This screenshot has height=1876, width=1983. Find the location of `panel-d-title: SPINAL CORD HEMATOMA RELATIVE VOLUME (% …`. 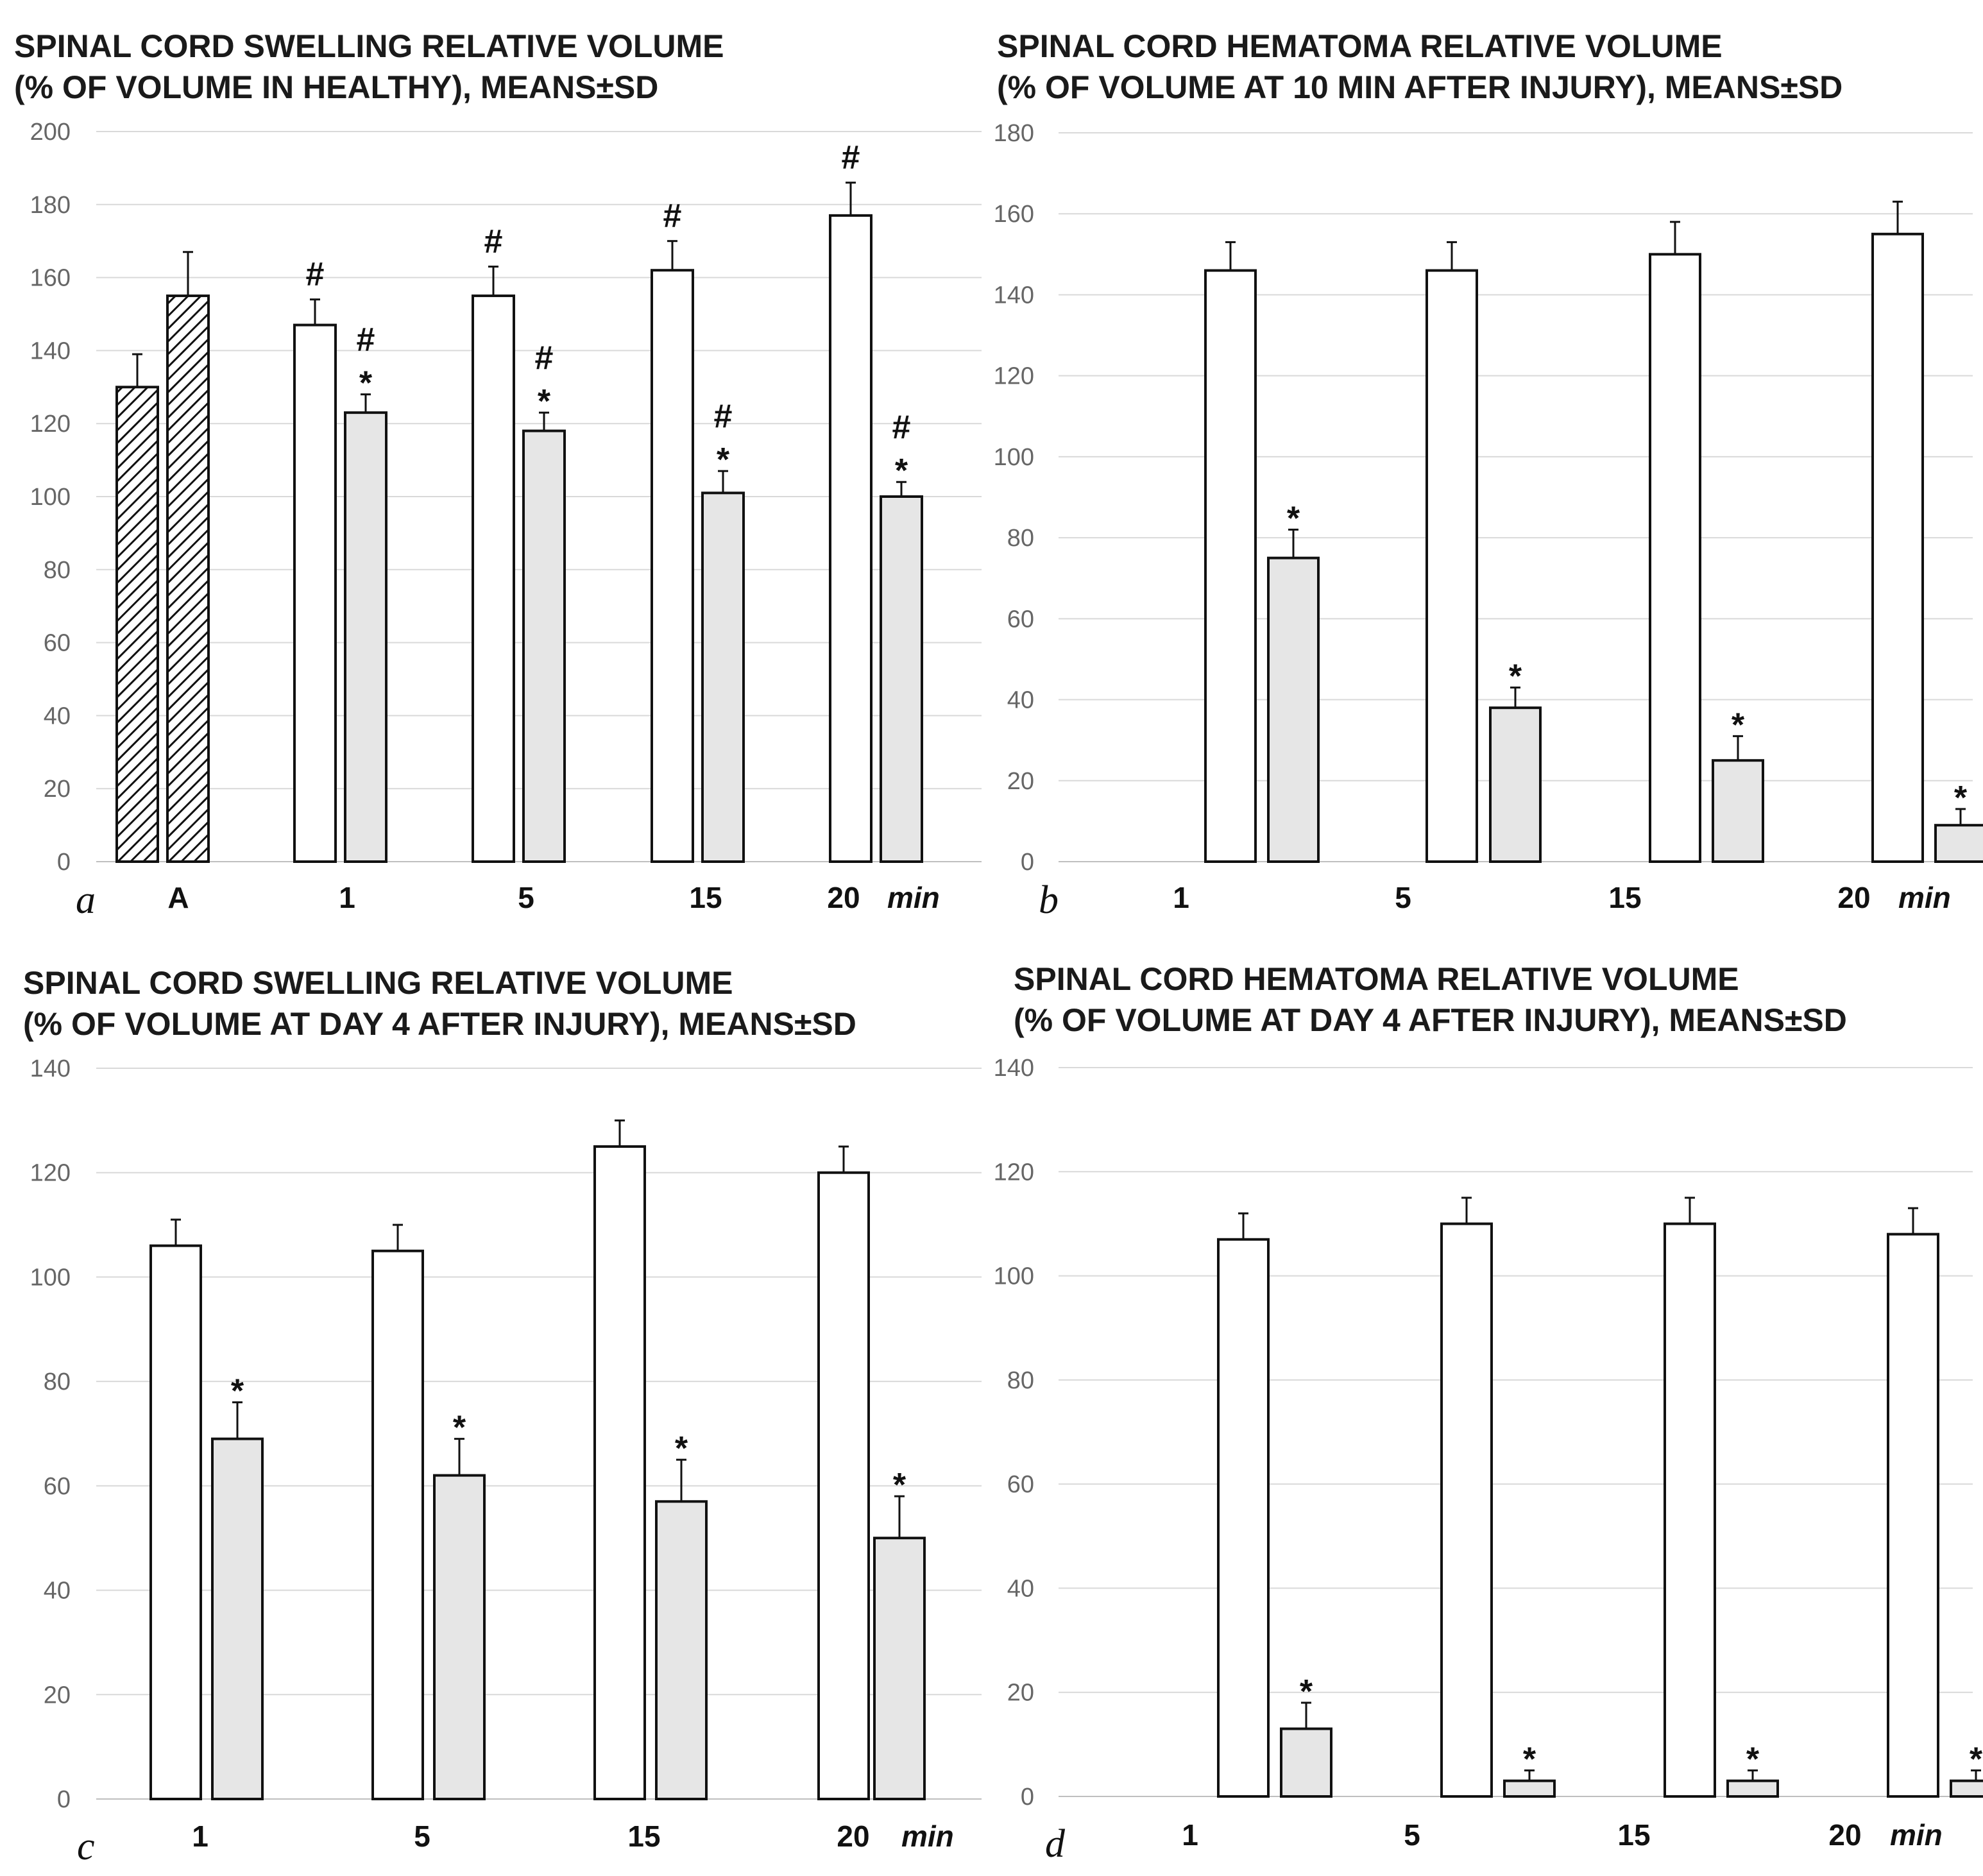

panel-d-title: SPINAL CORD HEMATOMA RELATIVE VOLUME (% … is located at coordinates (1430, 1000).